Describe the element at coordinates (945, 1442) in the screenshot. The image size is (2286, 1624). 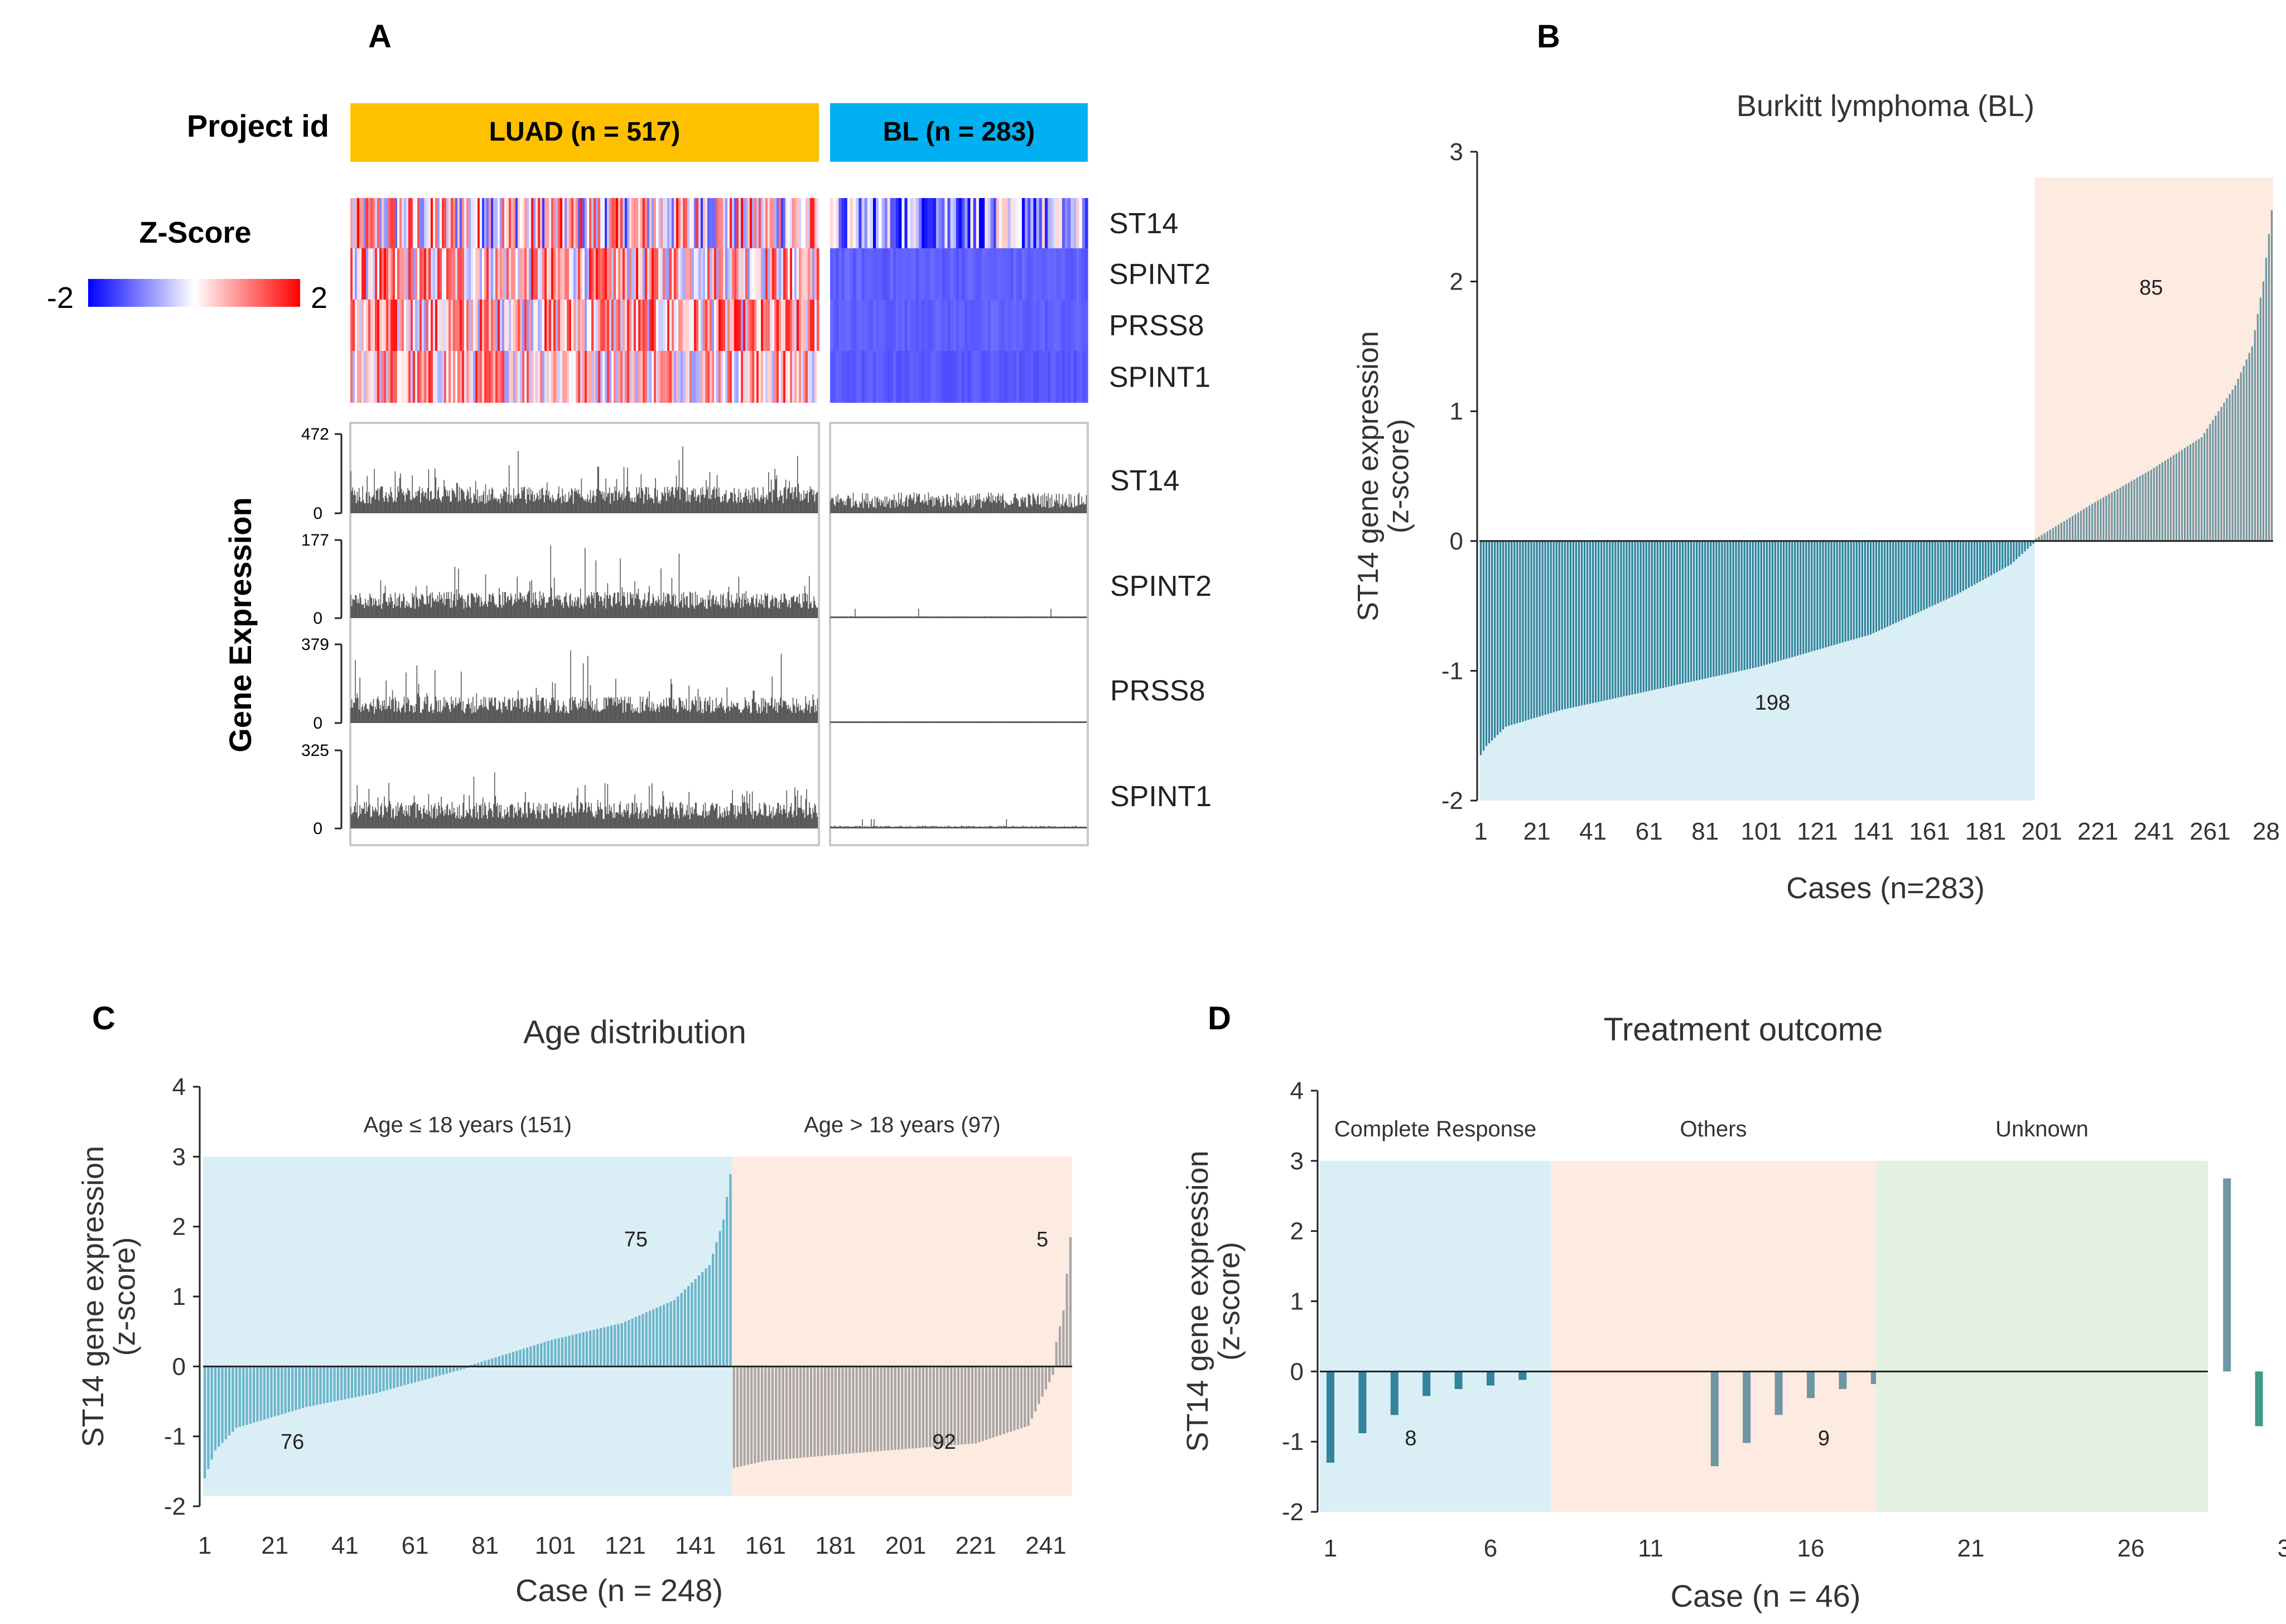
I see `group-count-label: 92` at that location.